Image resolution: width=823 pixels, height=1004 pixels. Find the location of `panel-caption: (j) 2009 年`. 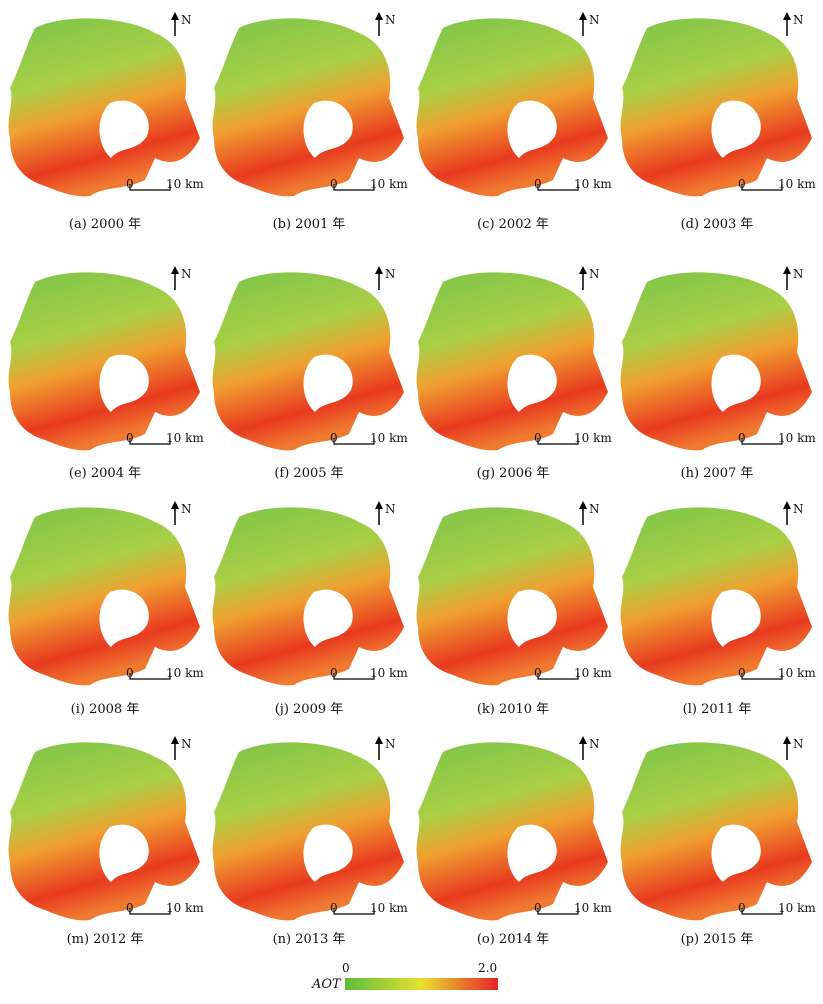

panel-caption: (j) 2009 年 is located at coordinates (309, 709).